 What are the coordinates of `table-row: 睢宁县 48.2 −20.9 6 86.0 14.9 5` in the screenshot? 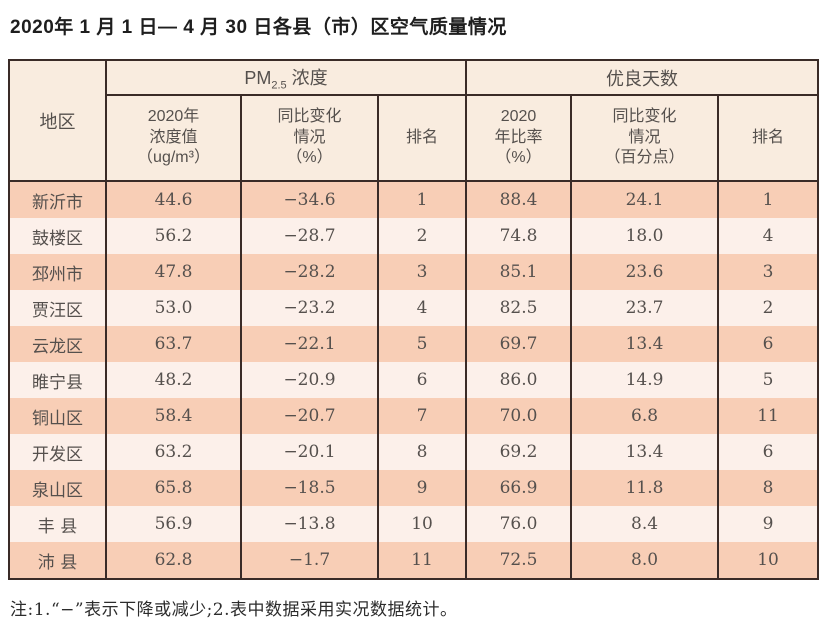 It's located at (413, 380).